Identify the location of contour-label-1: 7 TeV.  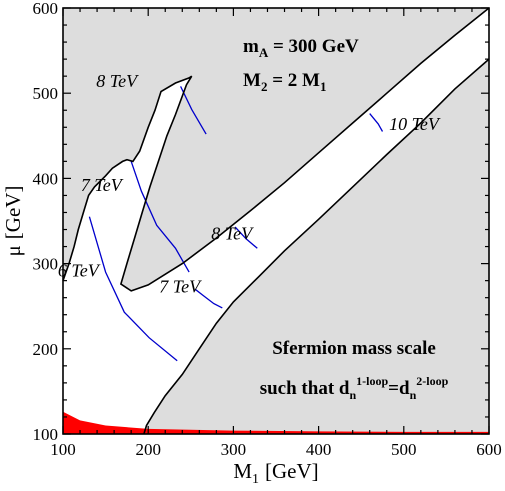
(102, 185).